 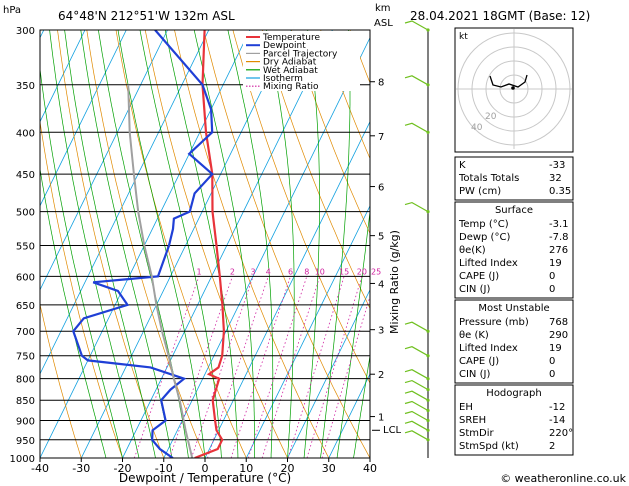 I want to click on pressure-tick-label: 450, so click(x=25, y=175).